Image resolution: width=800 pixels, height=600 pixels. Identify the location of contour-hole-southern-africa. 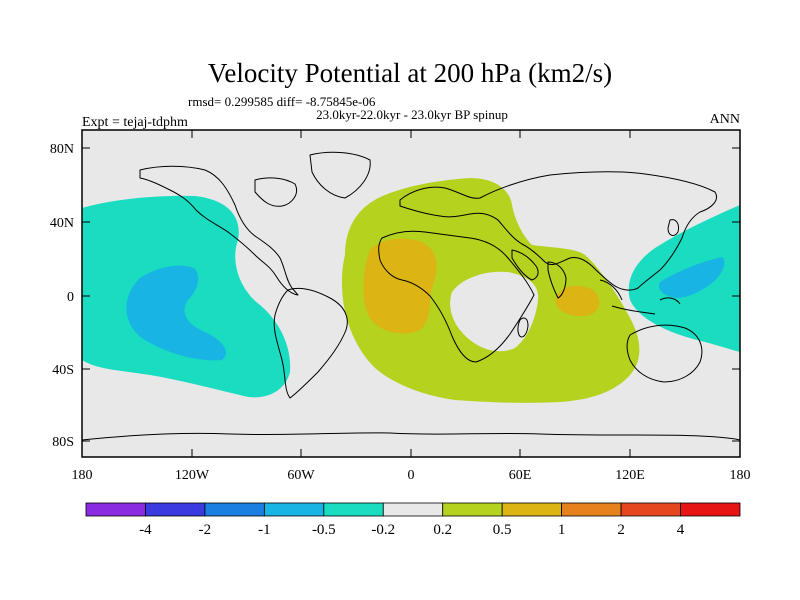
(494, 311).